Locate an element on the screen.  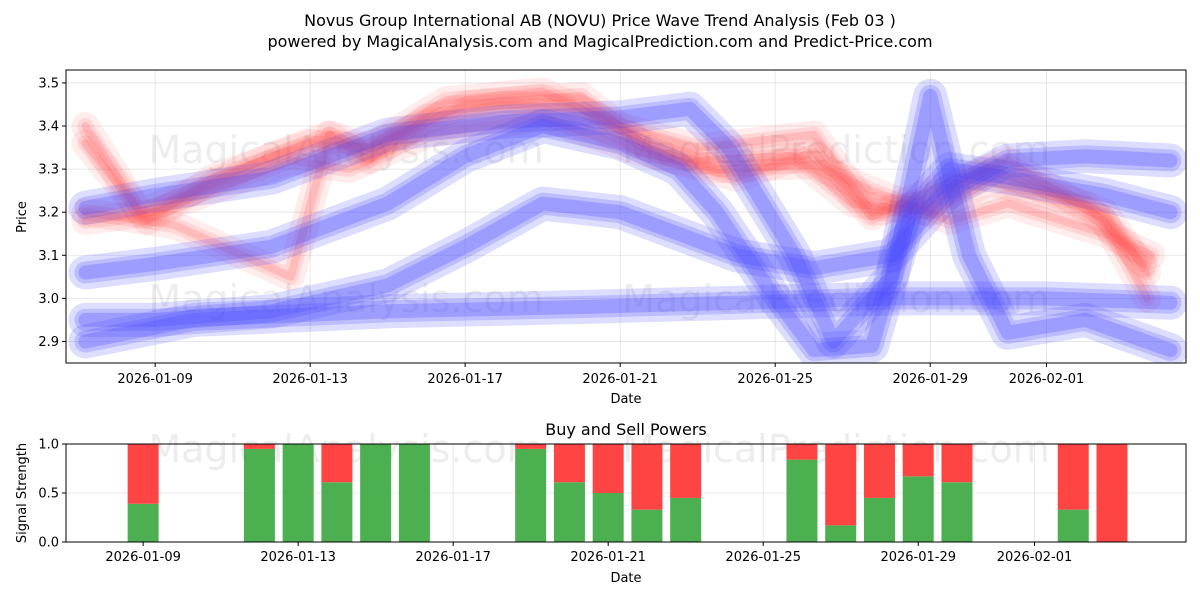
watermark-analysis-top: MagicalAnalysis.com is located at coordinates (345, 150).